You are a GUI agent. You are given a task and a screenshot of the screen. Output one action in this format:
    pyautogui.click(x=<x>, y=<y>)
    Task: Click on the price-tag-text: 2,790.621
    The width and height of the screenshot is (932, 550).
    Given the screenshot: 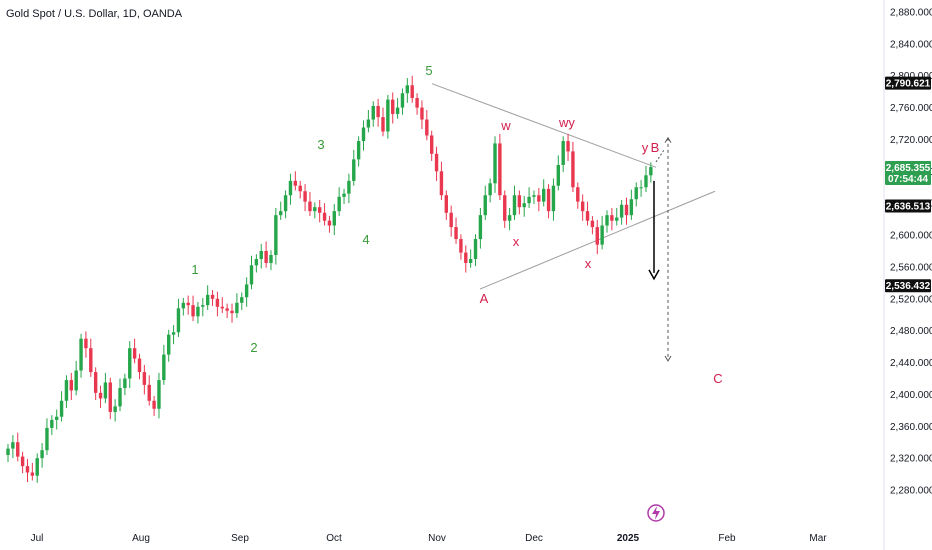 What is the action you would take?
    pyautogui.click(x=908, y=84)
    